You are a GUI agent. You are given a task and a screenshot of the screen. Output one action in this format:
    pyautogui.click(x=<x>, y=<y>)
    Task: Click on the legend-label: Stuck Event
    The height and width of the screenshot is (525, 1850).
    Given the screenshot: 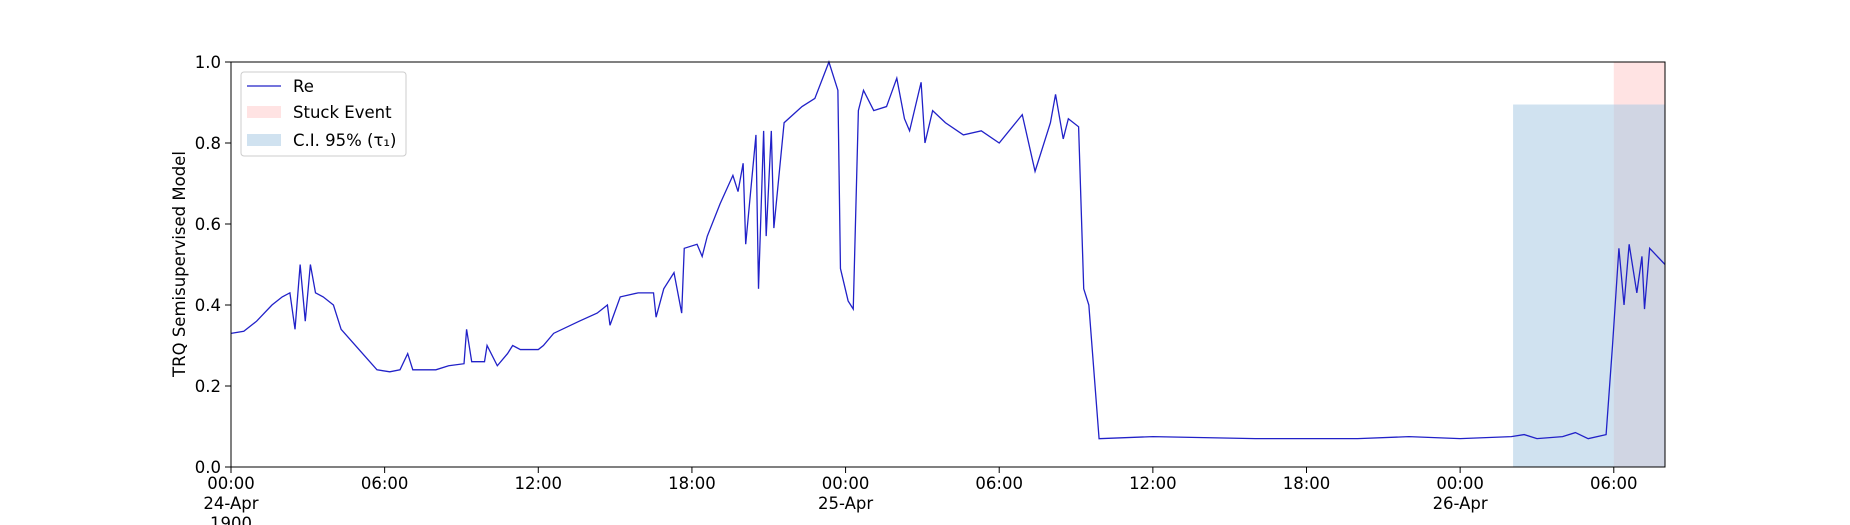 What is the action you would take?
    pyautogui.click(x=342, y=112)
    